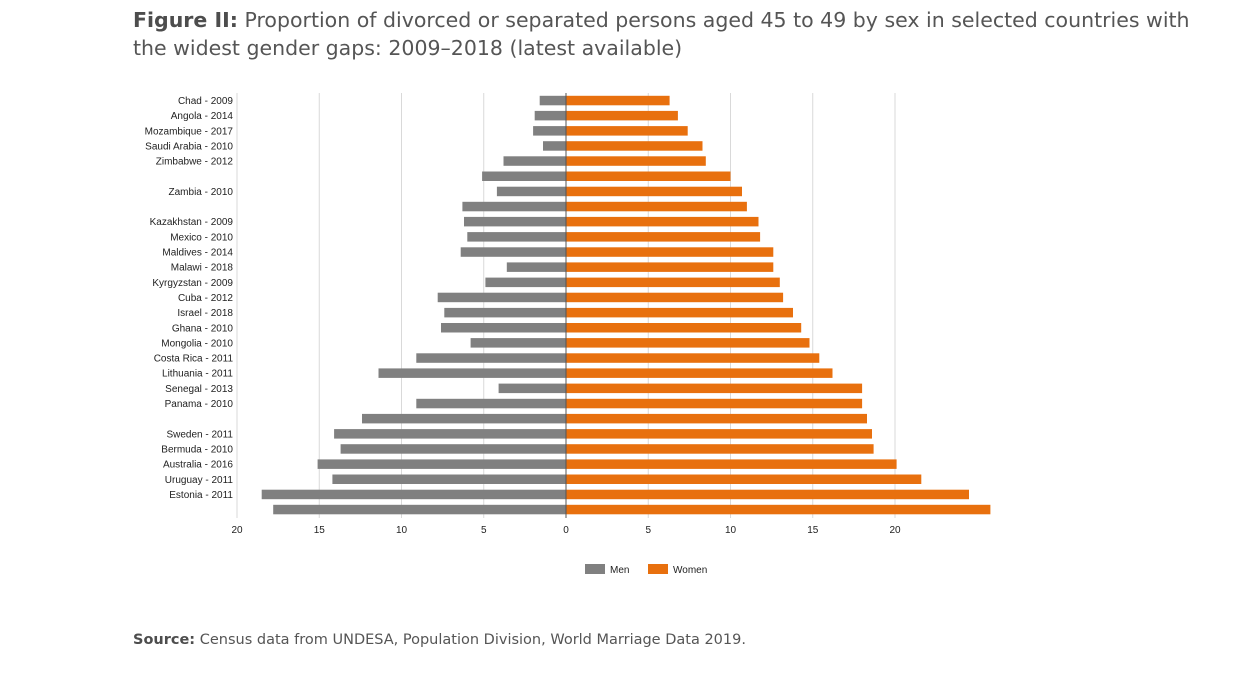 The image size is (1258, 674). I want to click on category-label: Australia - 2016, so click(198, 465).